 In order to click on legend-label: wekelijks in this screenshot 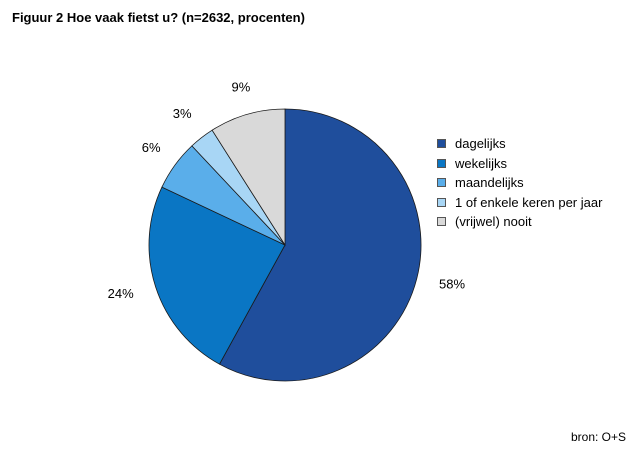, I will do `click(481, 163)`.